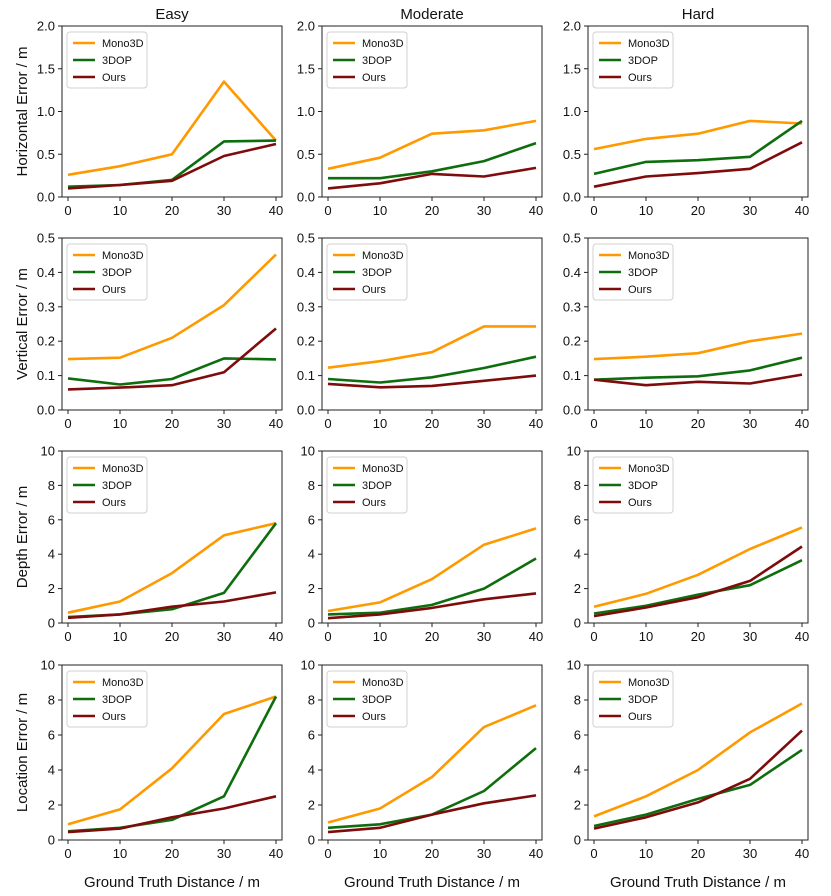 The width and height of the screenshot is (831, 896). Describe the element at coordinates (51, 735) in the screenshot. I see `y-tick-label: 6` at that location.